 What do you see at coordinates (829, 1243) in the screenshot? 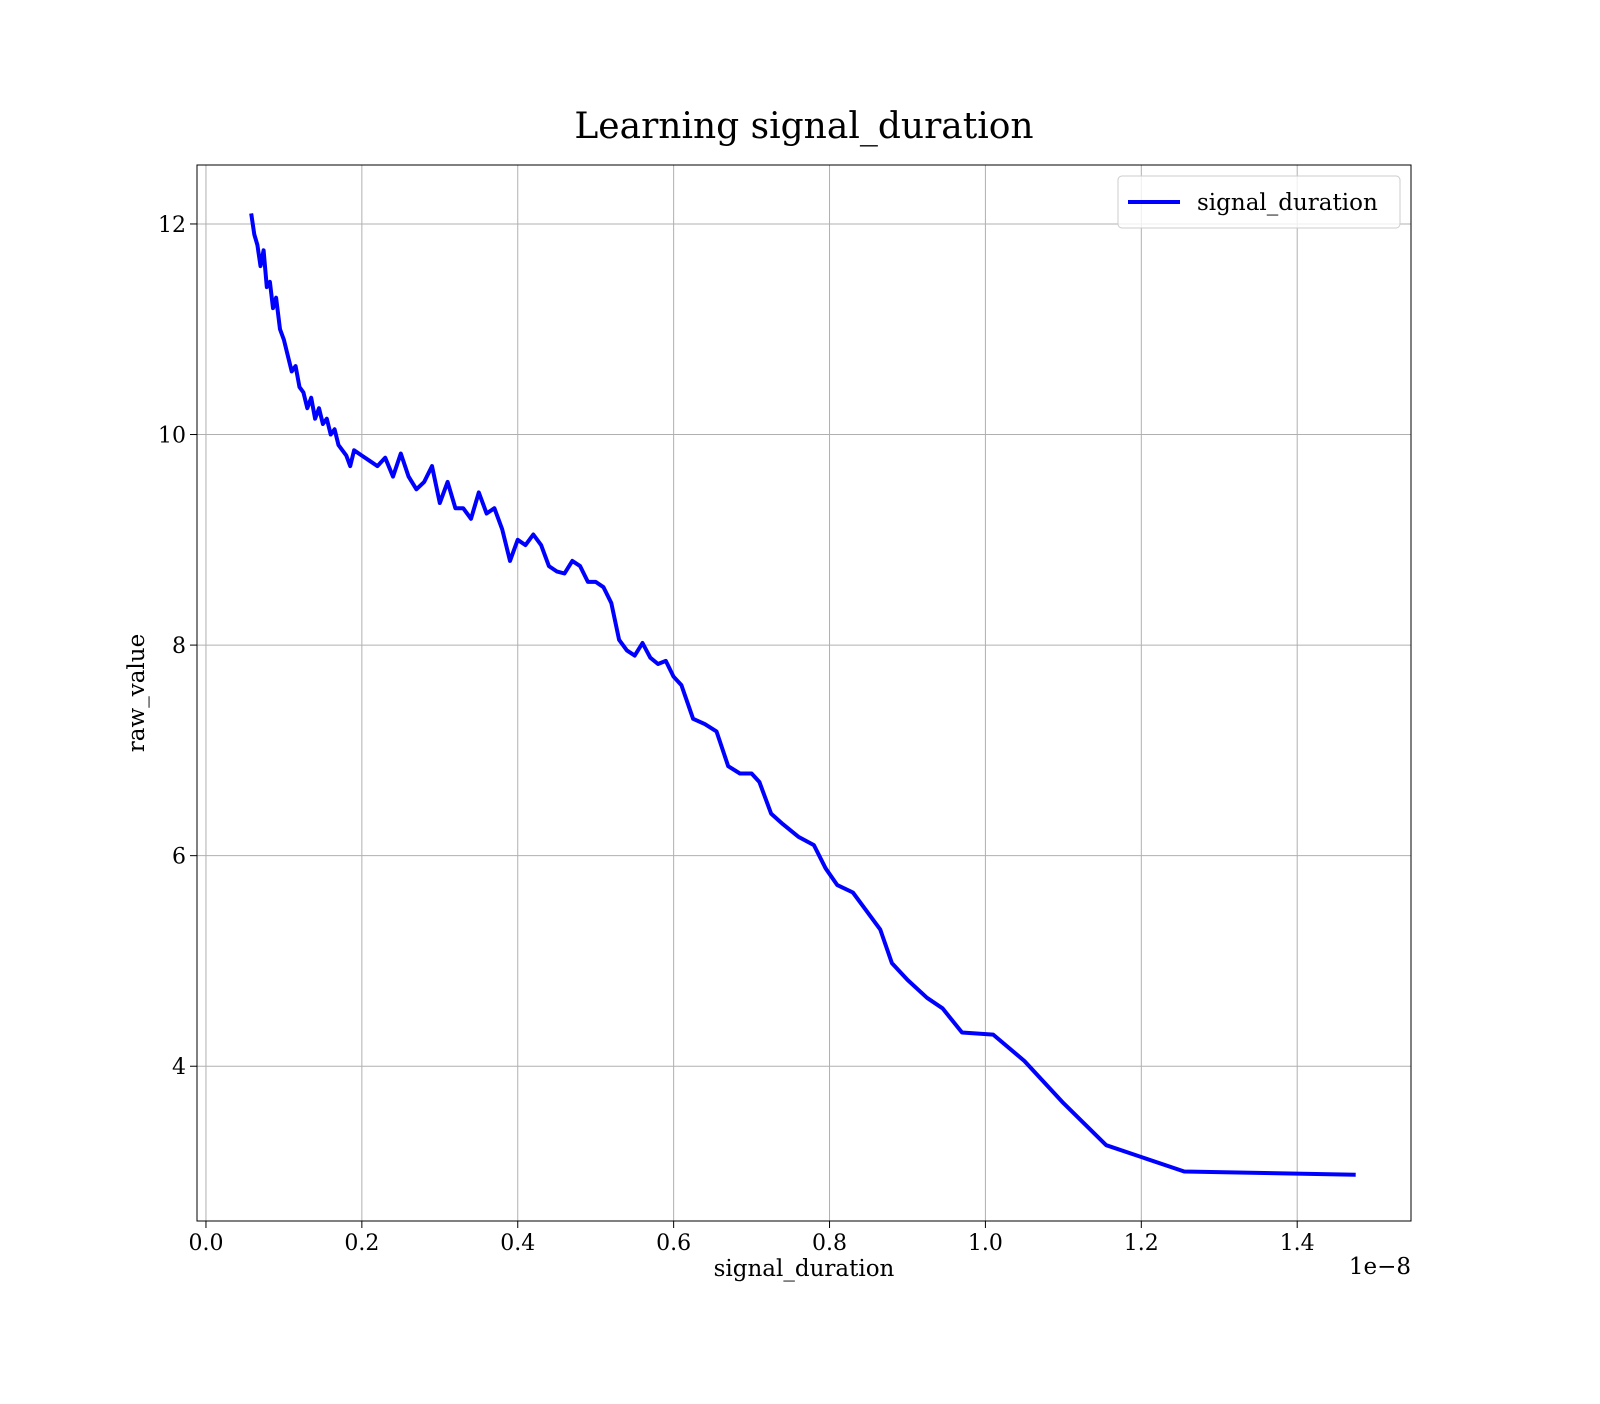
I see `x-tick-label: 0.8` at bounding box center [829, 1243].